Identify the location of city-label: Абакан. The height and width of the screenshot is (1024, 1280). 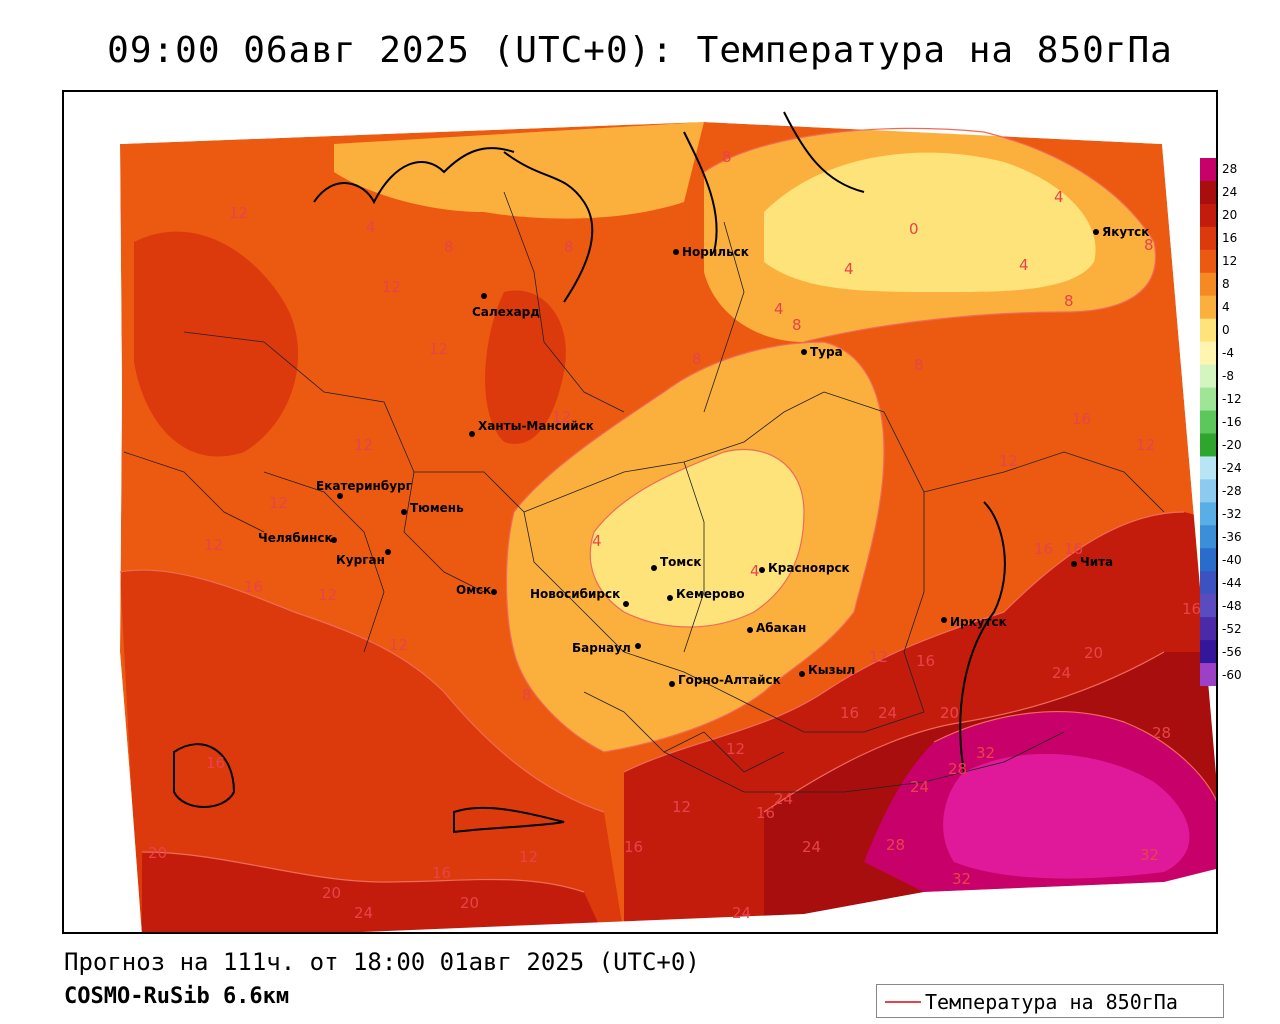
(781, 628).